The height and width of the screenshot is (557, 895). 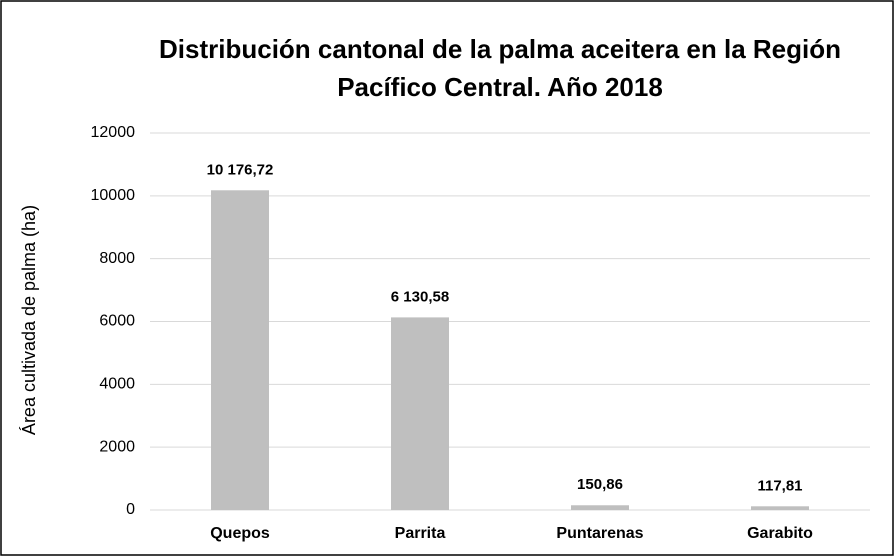 What do you see at coordinates (240, 533) in the screenshot?
I see `x-tick-label: Quepos` at bounding box center [240, 533].